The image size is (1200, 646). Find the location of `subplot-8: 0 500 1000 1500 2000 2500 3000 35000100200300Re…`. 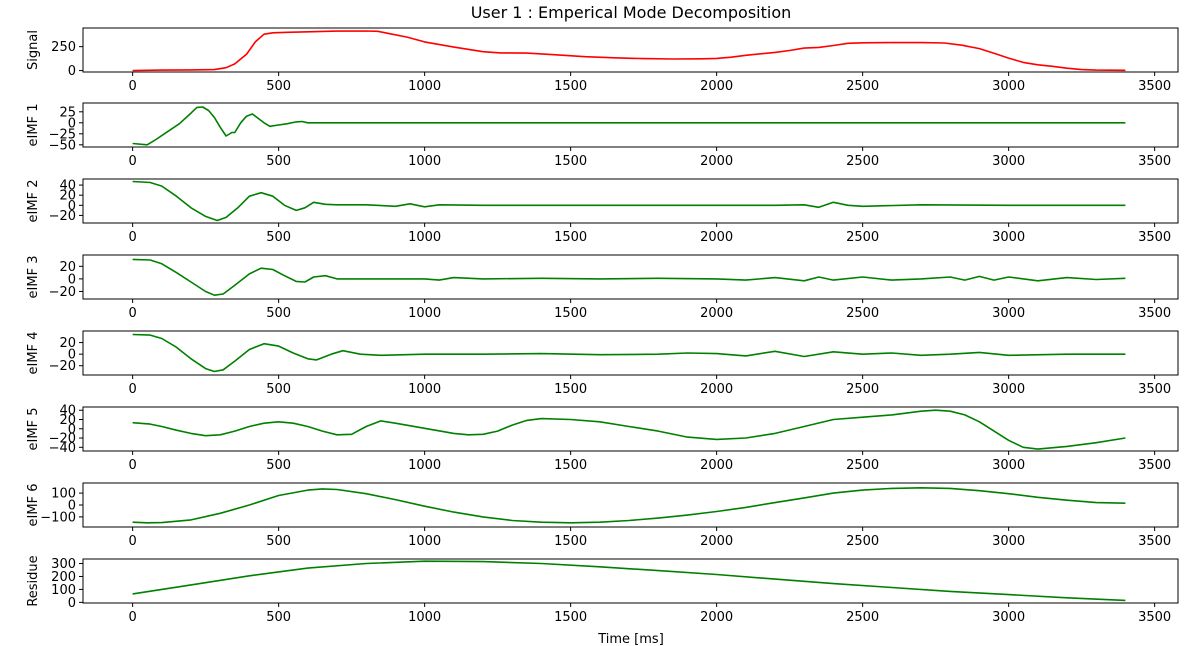

subplot-8: 0 500 1000 1500 2000 2500 3000 35000100200300Re… is located at coordinates (602, 590).